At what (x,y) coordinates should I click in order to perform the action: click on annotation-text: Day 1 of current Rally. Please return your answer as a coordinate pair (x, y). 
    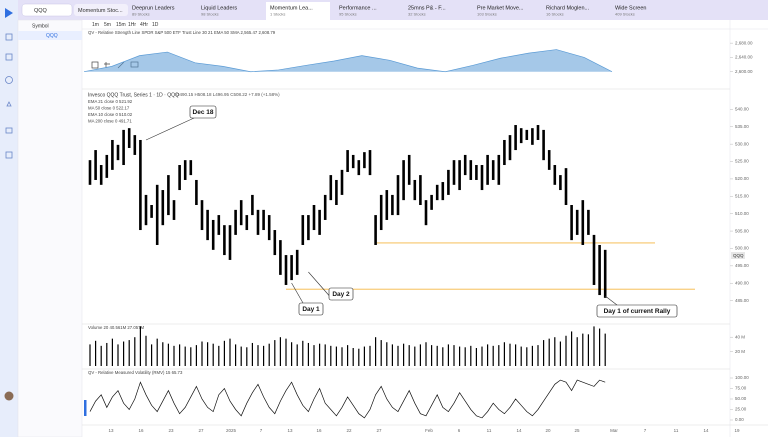
    Looking at the image, I should click on (637, 311).